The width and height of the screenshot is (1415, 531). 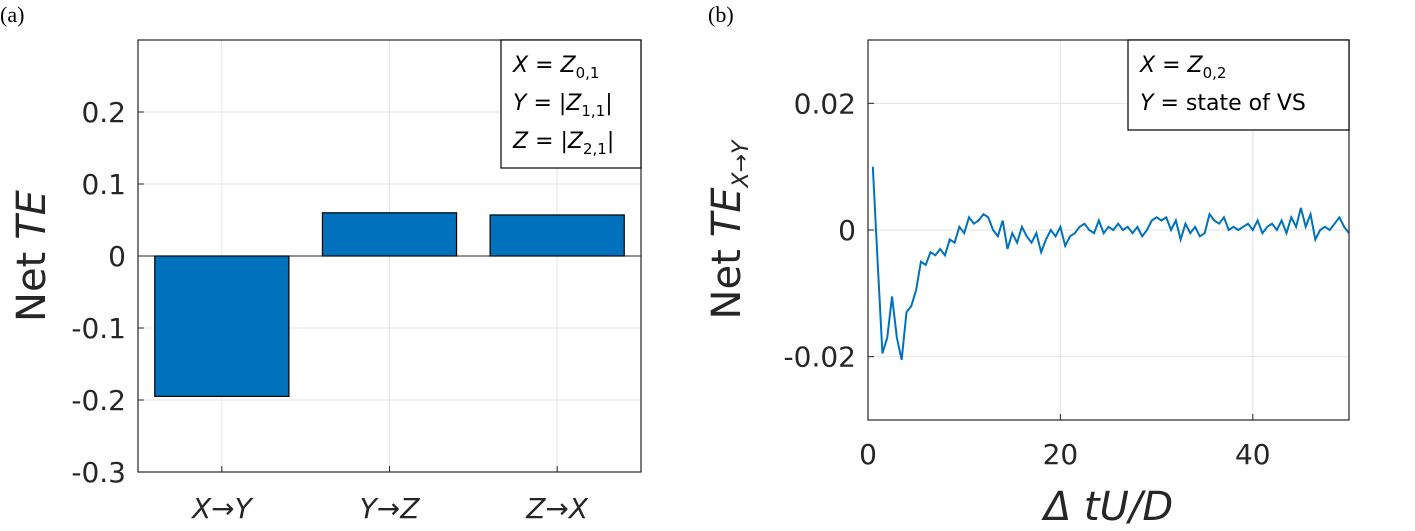 I want to click on annotation-sub: 1,1, so click(x=593, y=111).